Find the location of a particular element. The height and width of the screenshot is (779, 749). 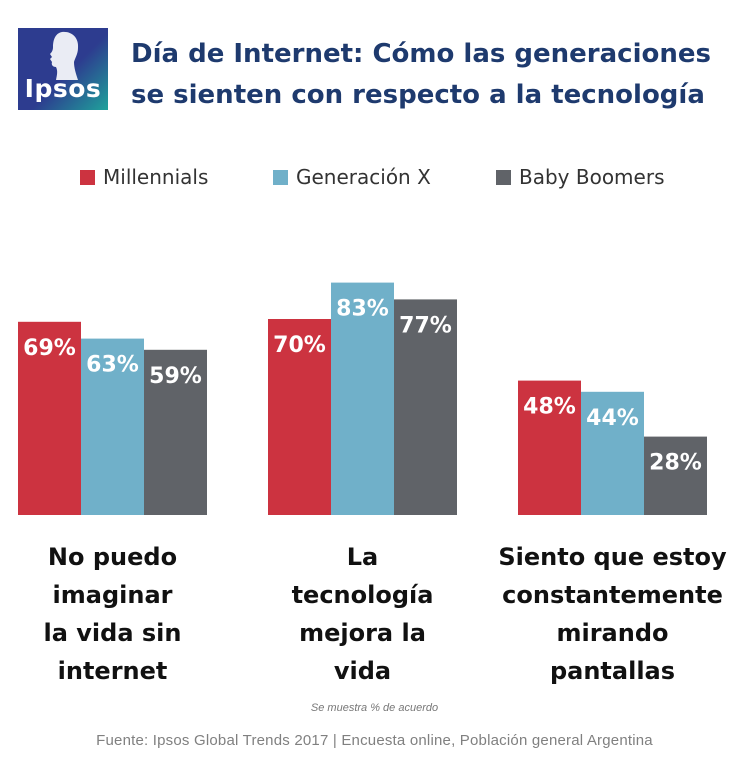

bar-value-label-g3-s1: 48% is located at coordinates (549, 407).